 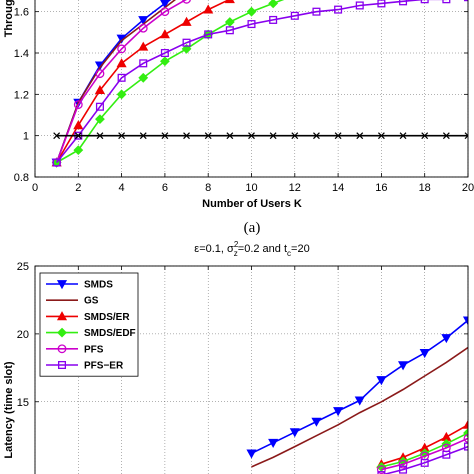 What do you see at coordinates (104, 366) in the screenshot?
I see `legend-label: PFS−ER` at bounding box center [104, 366].